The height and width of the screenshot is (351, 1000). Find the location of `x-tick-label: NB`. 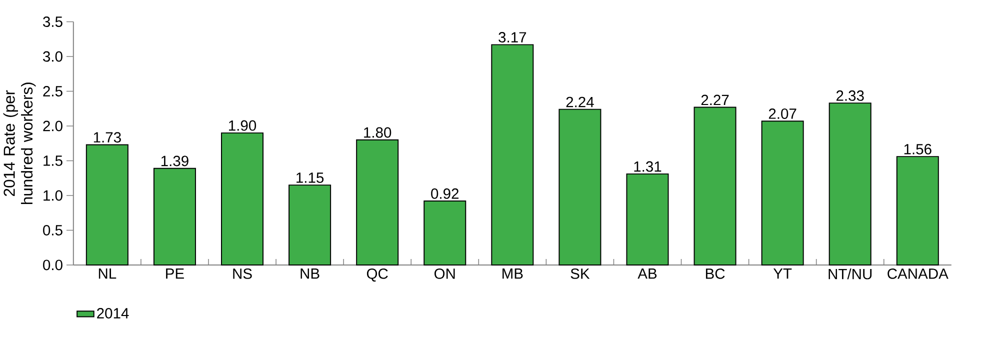

x-tick-label: NB is located at coordinates (310, 273).